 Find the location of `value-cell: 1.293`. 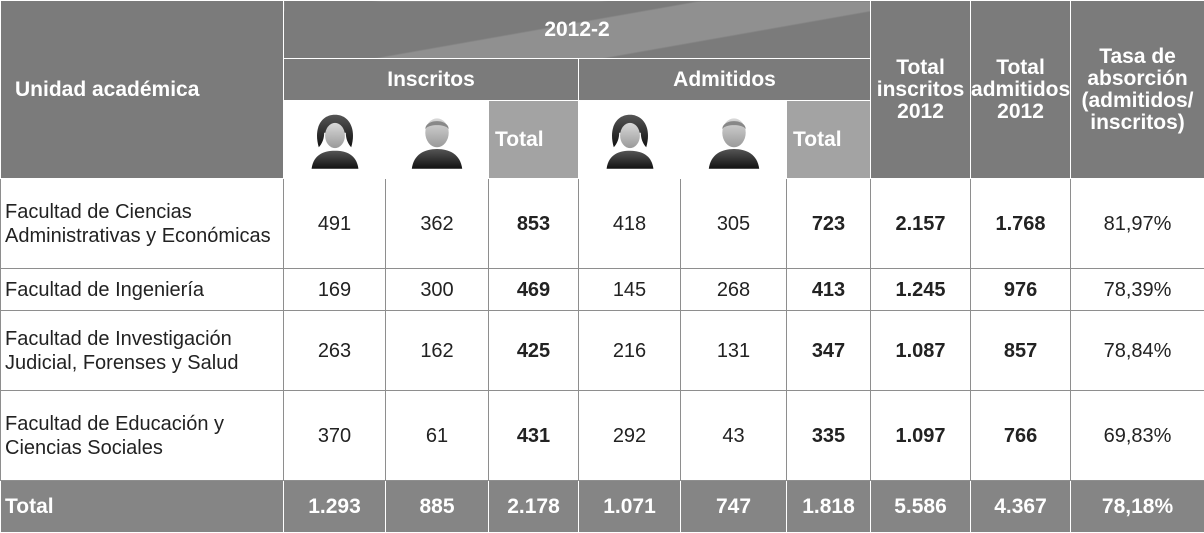

value-cell: 1.293 is located at coordinates (335, 507).